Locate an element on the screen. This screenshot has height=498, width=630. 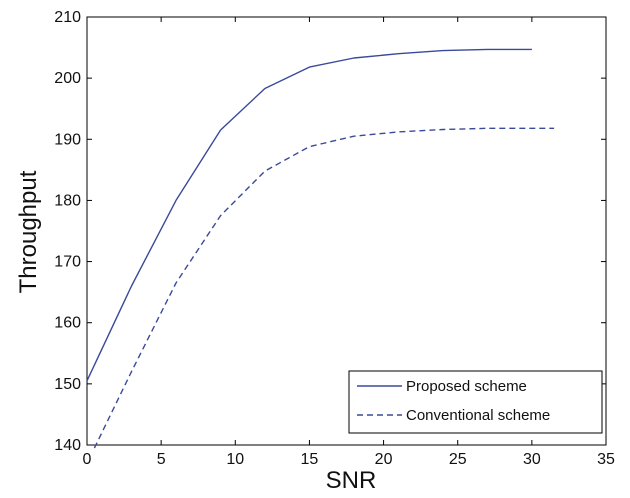
y-tick-label: 170 is located at coordinates (67, 262).